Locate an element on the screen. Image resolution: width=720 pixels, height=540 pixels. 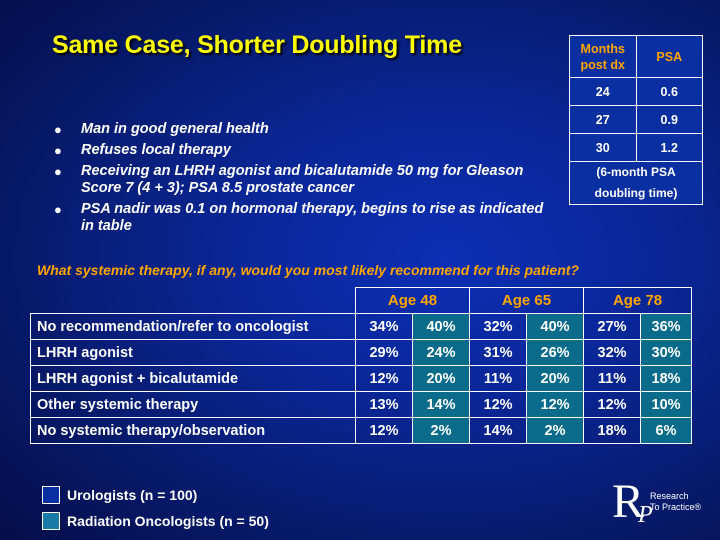
radiation-oncologists-value: 26% is located at coordinates (555, 352).